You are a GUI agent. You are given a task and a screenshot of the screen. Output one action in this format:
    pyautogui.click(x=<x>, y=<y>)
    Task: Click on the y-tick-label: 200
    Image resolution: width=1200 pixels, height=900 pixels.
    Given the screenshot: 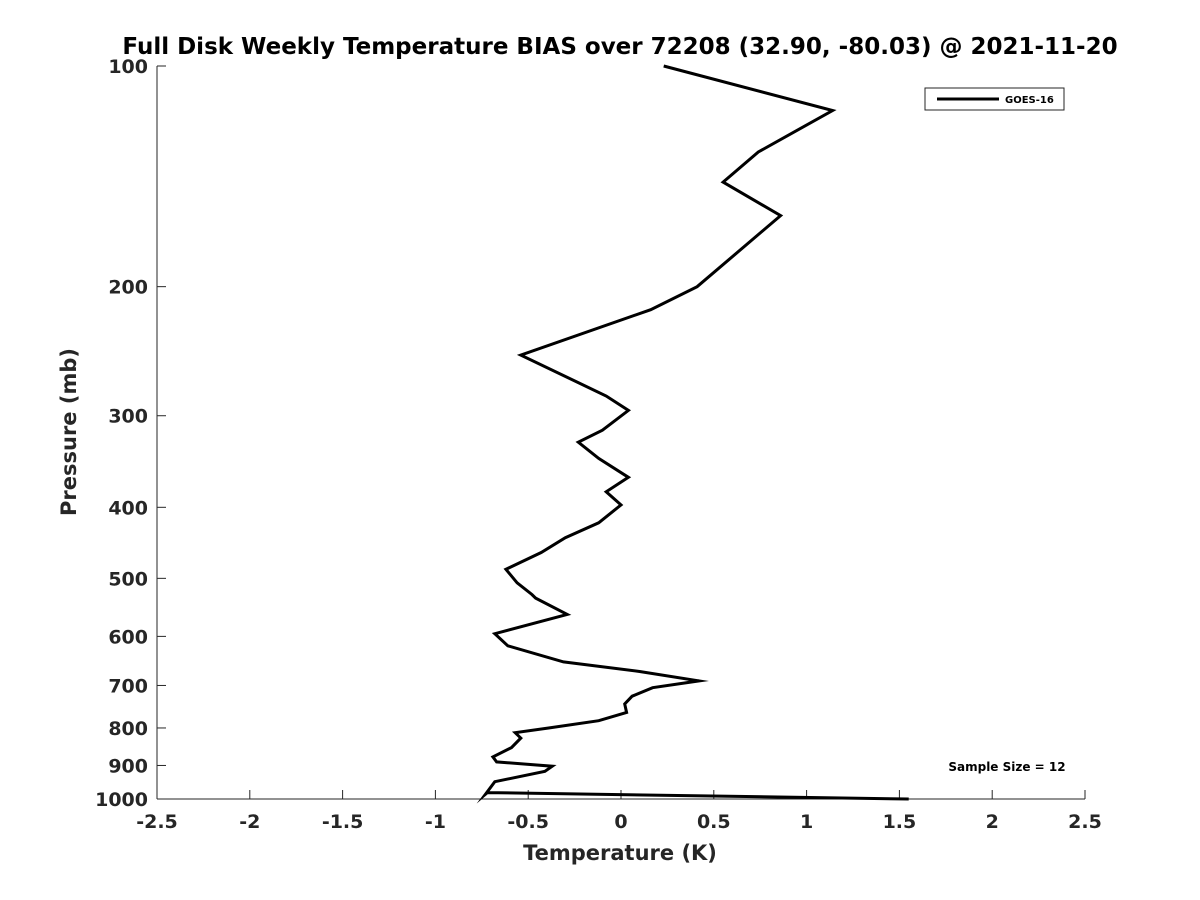 What is the action you would take?
    pyautogui.click(x=128, y=288)
    